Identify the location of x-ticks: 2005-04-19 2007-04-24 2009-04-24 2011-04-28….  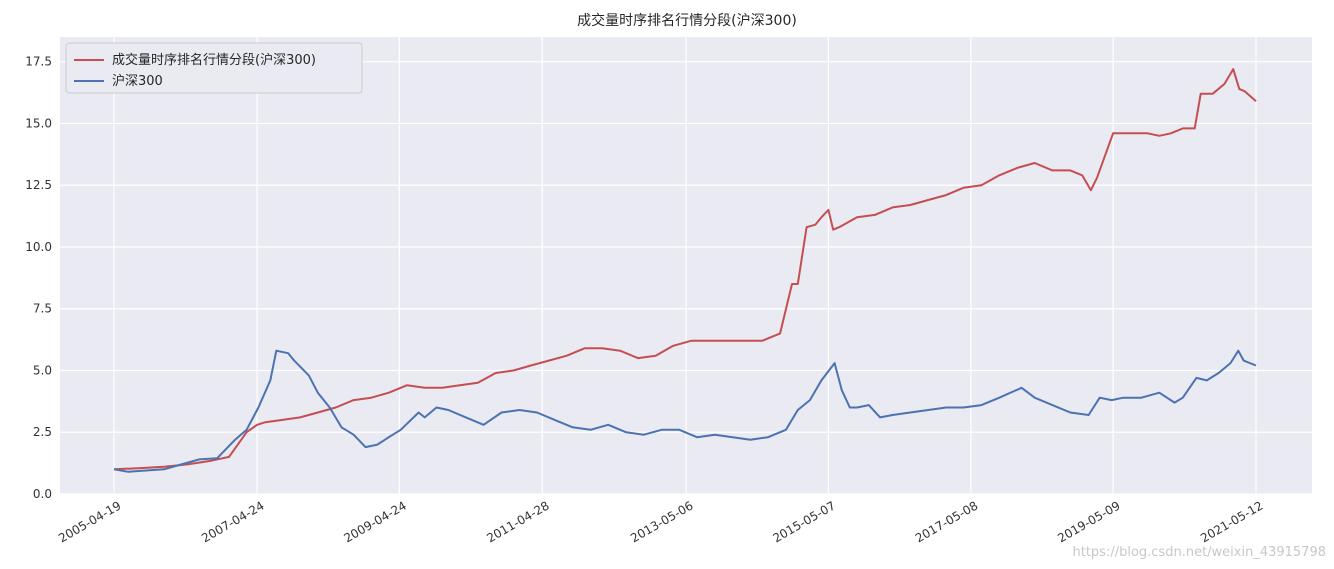
(660, 521).